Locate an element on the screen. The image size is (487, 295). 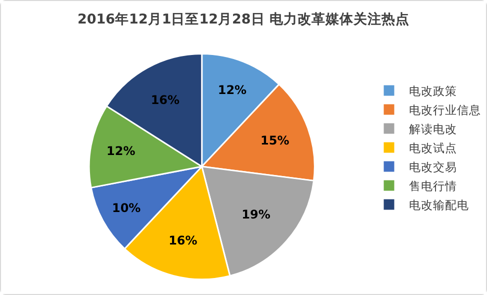
legend-label: 解读电改 is located at coordinates (433, 129).